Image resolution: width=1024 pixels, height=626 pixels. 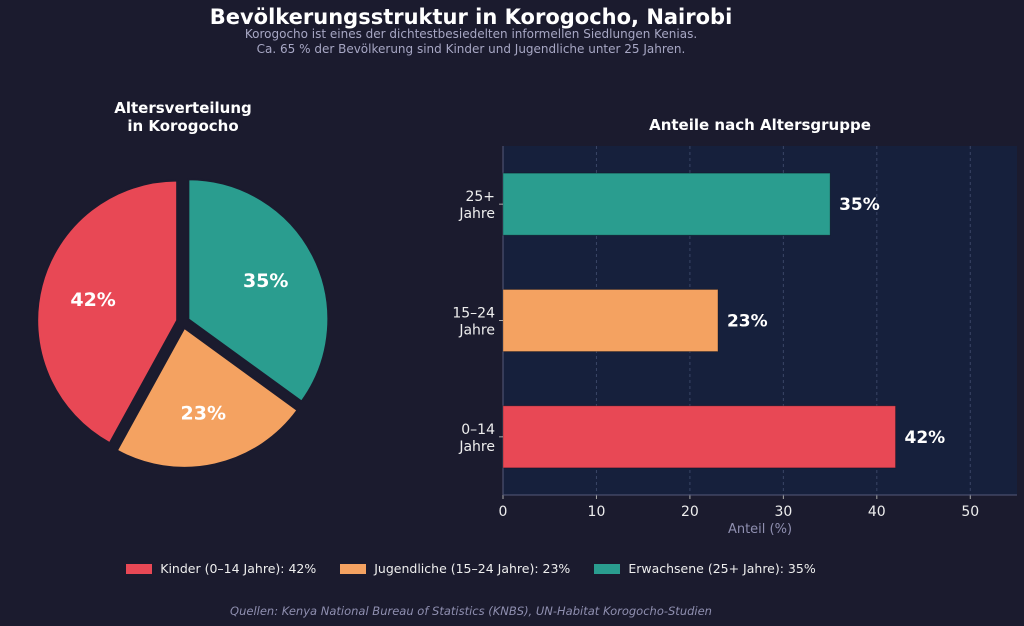 I want to click on x-axis-label: Anteil (%), so click(x=760, y=529).